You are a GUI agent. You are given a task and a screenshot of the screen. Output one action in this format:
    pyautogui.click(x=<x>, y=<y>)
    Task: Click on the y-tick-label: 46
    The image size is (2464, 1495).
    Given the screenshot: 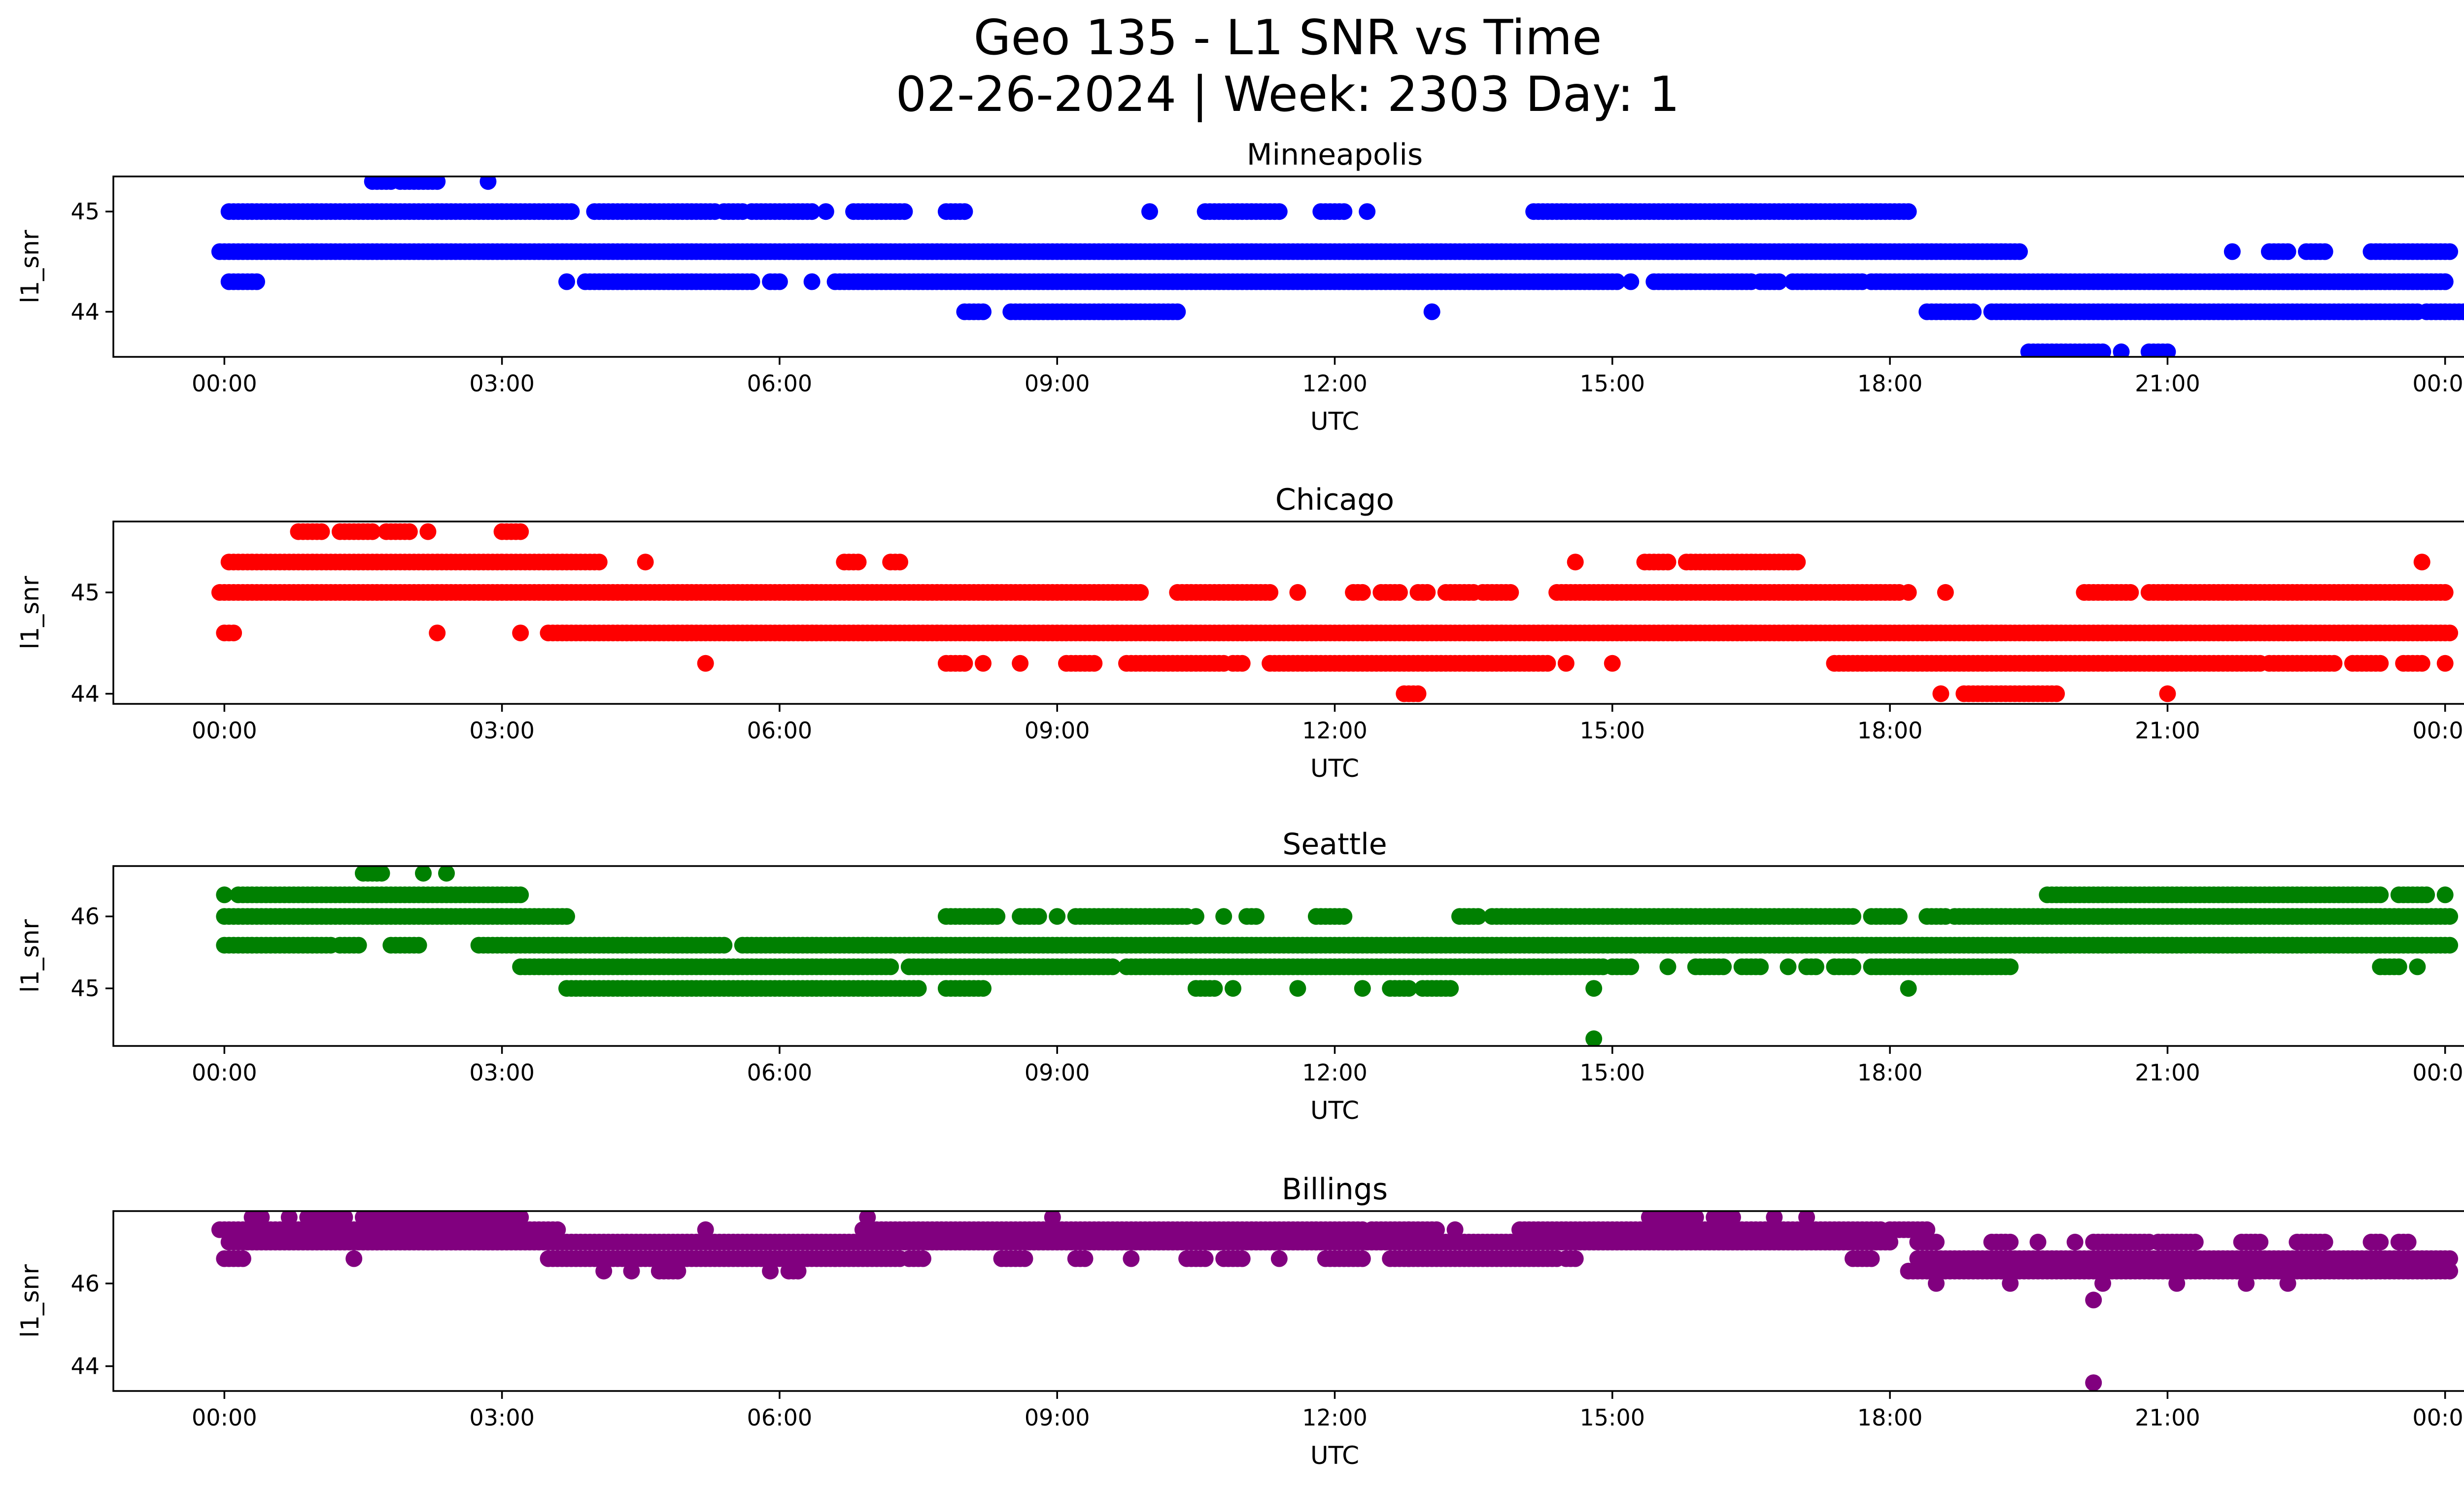 What is the action you would take?
    pyautogui.click(x=85, y=916)
    